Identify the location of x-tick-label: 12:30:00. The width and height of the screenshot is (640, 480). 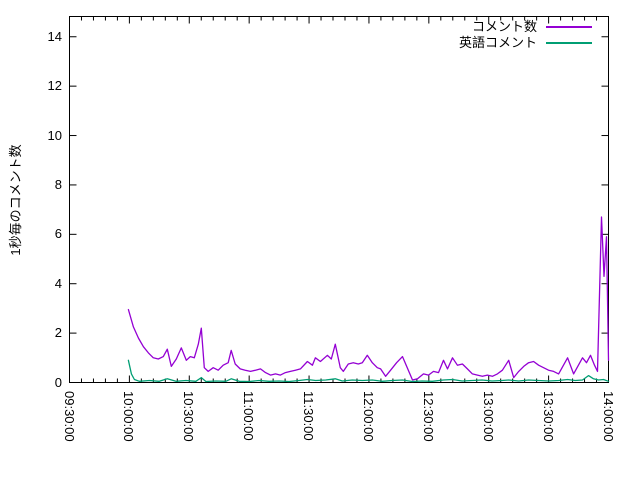
(428, 416).